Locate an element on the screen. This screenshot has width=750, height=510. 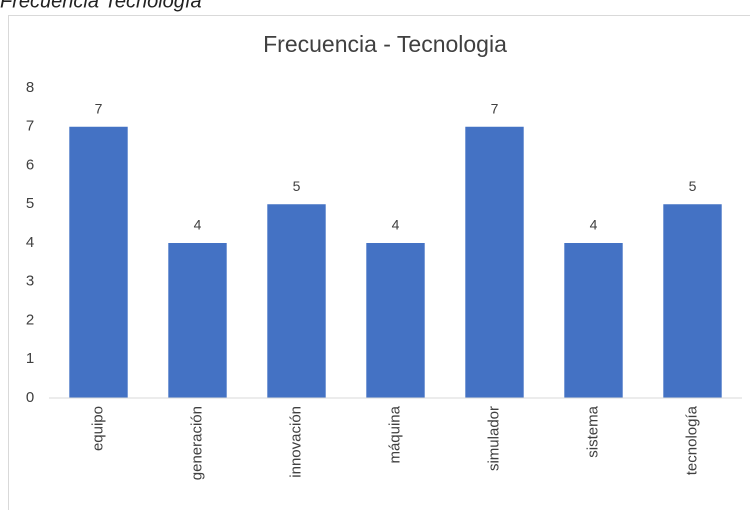
chart-title: Frecuencia - Tecnologia is located at coordinates (385, 44).